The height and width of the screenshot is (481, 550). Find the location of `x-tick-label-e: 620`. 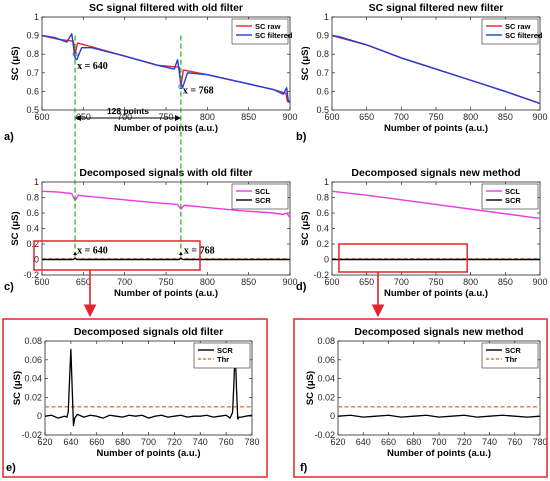

x-tick-label-e: 620 is located at coordinates (44, 442).